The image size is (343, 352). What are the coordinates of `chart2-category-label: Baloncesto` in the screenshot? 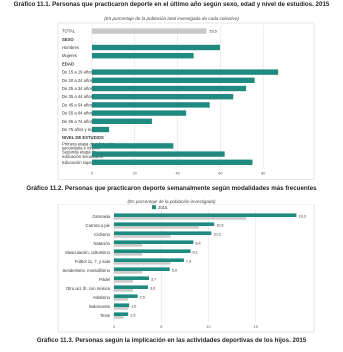 It's located at (99, 306).